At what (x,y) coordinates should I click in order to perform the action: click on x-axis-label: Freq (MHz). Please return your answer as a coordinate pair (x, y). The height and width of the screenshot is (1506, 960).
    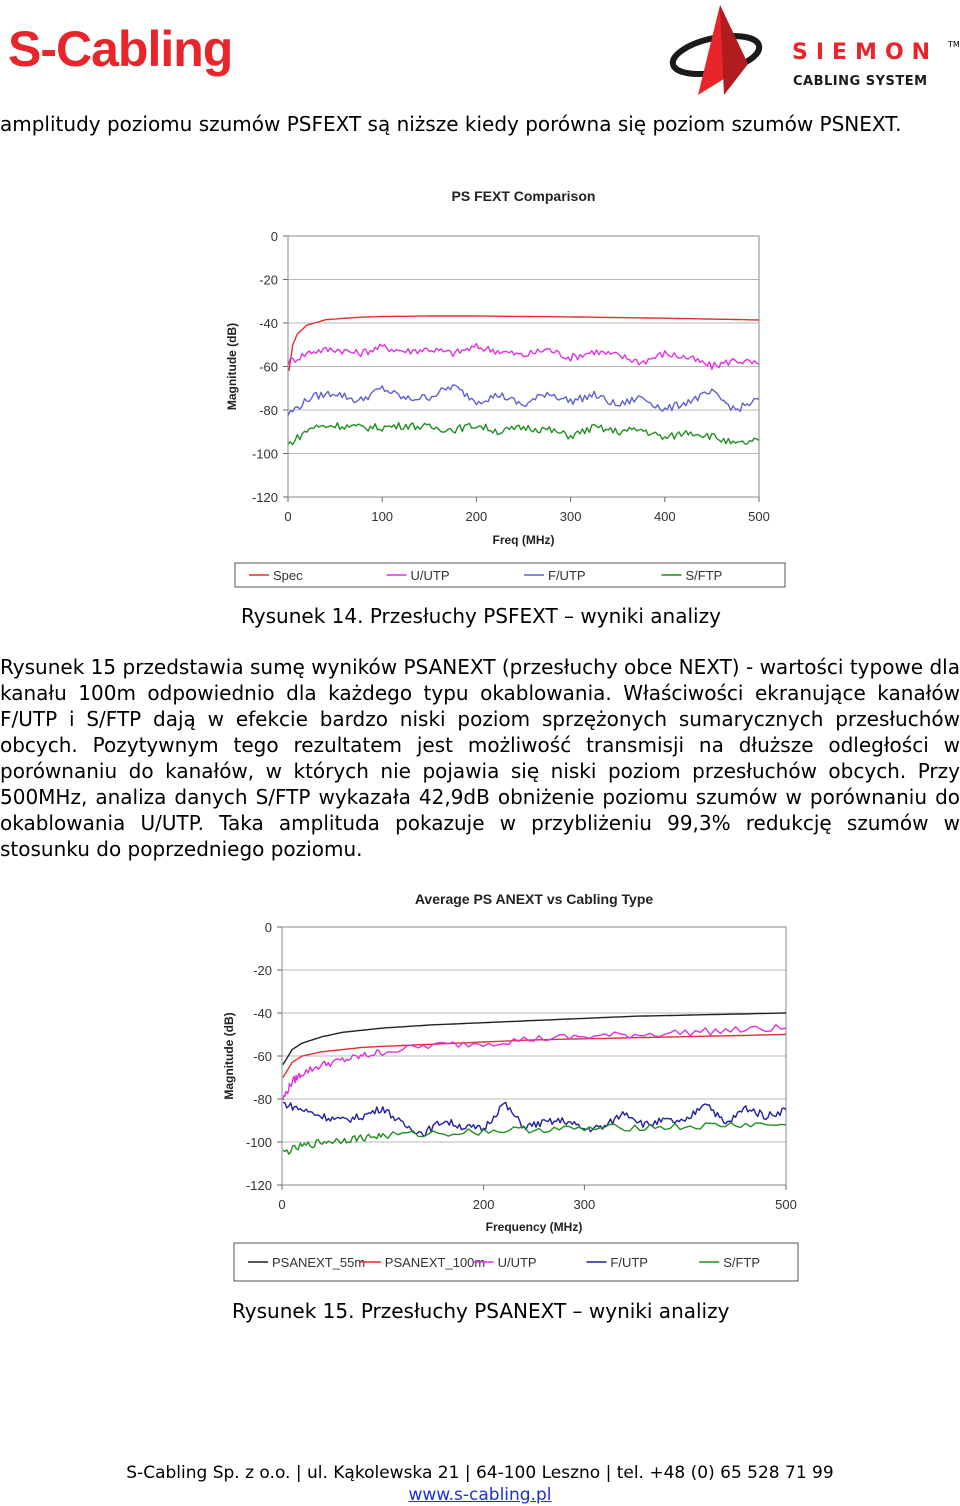
    Looking at the image, I should click on (524, 540).